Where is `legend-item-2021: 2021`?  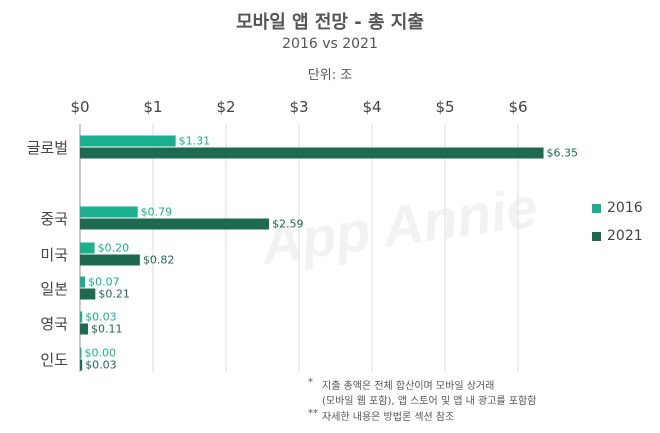
legend-item-2021: 2021 is located at coordinates (617, 236).